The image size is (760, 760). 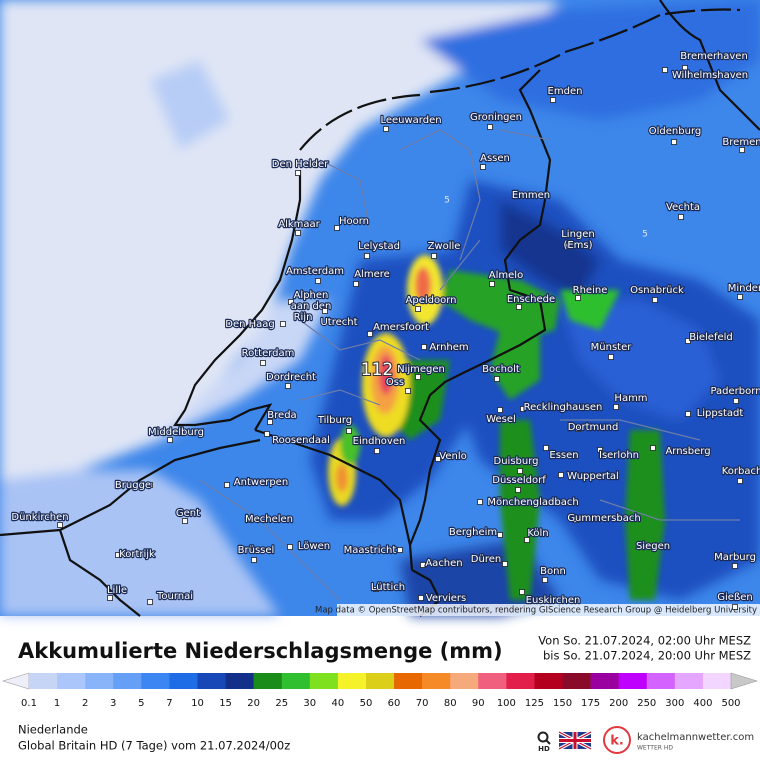 I want to click on city-label: Groningen, so click(x=496, y=117).